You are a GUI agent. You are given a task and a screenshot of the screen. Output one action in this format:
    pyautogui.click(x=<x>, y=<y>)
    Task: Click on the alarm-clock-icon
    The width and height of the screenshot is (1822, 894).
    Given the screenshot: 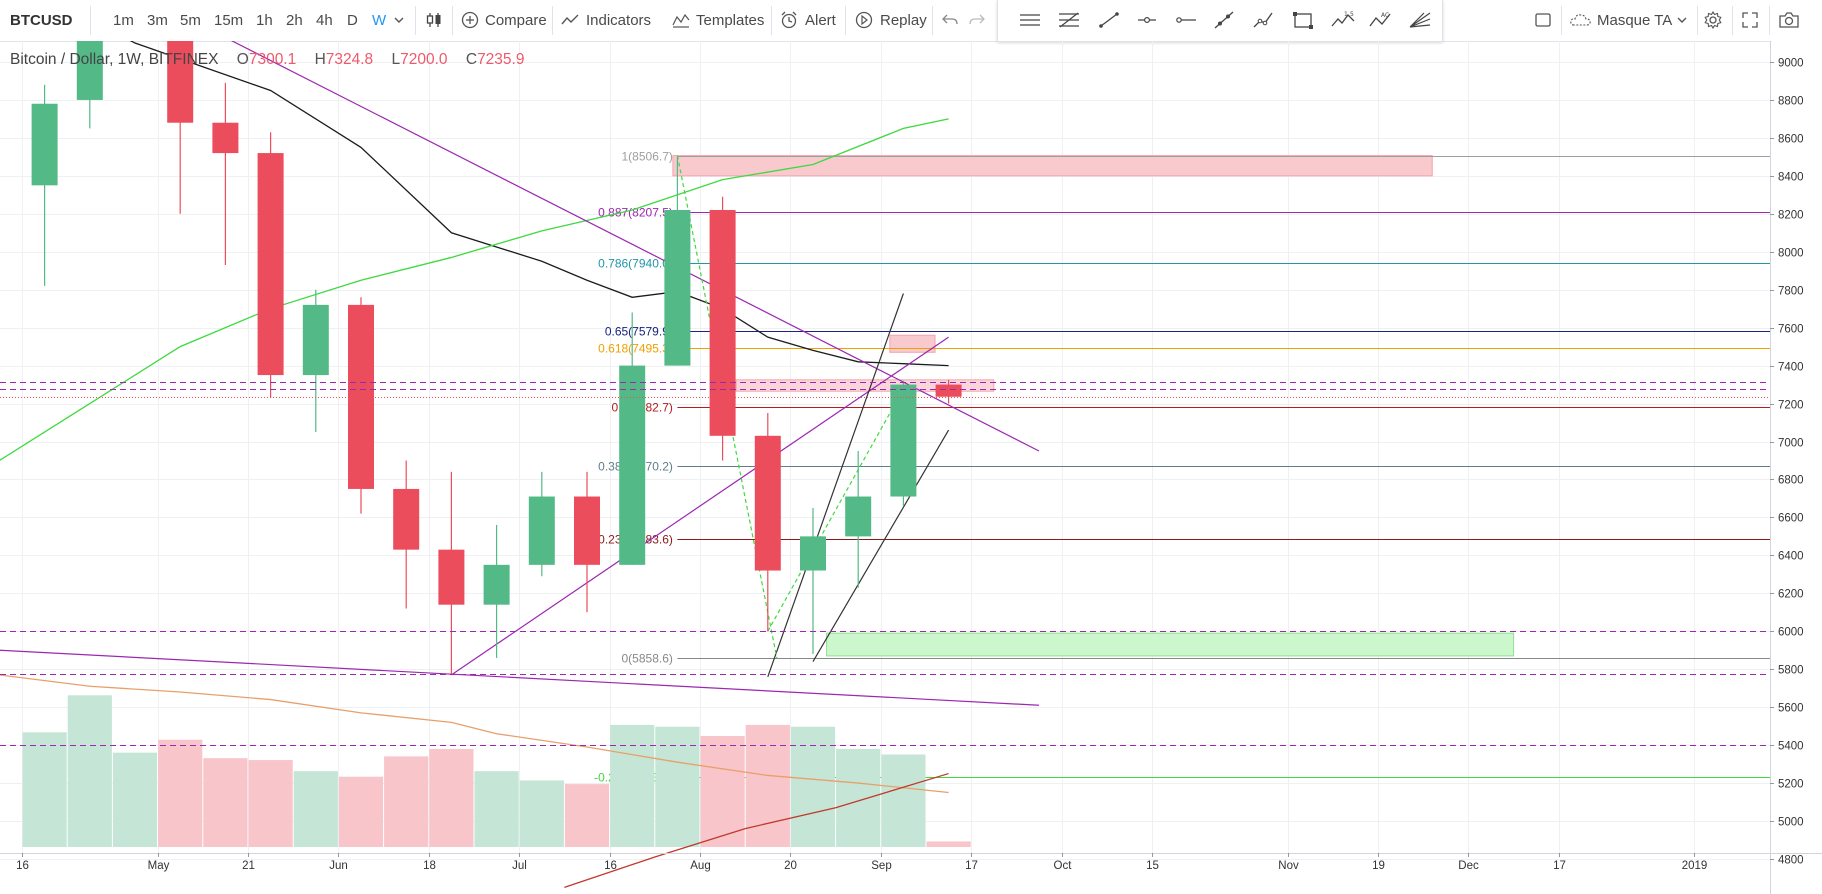 What is the action you would take?
    pyautogui.click(x=789, y=20)
    